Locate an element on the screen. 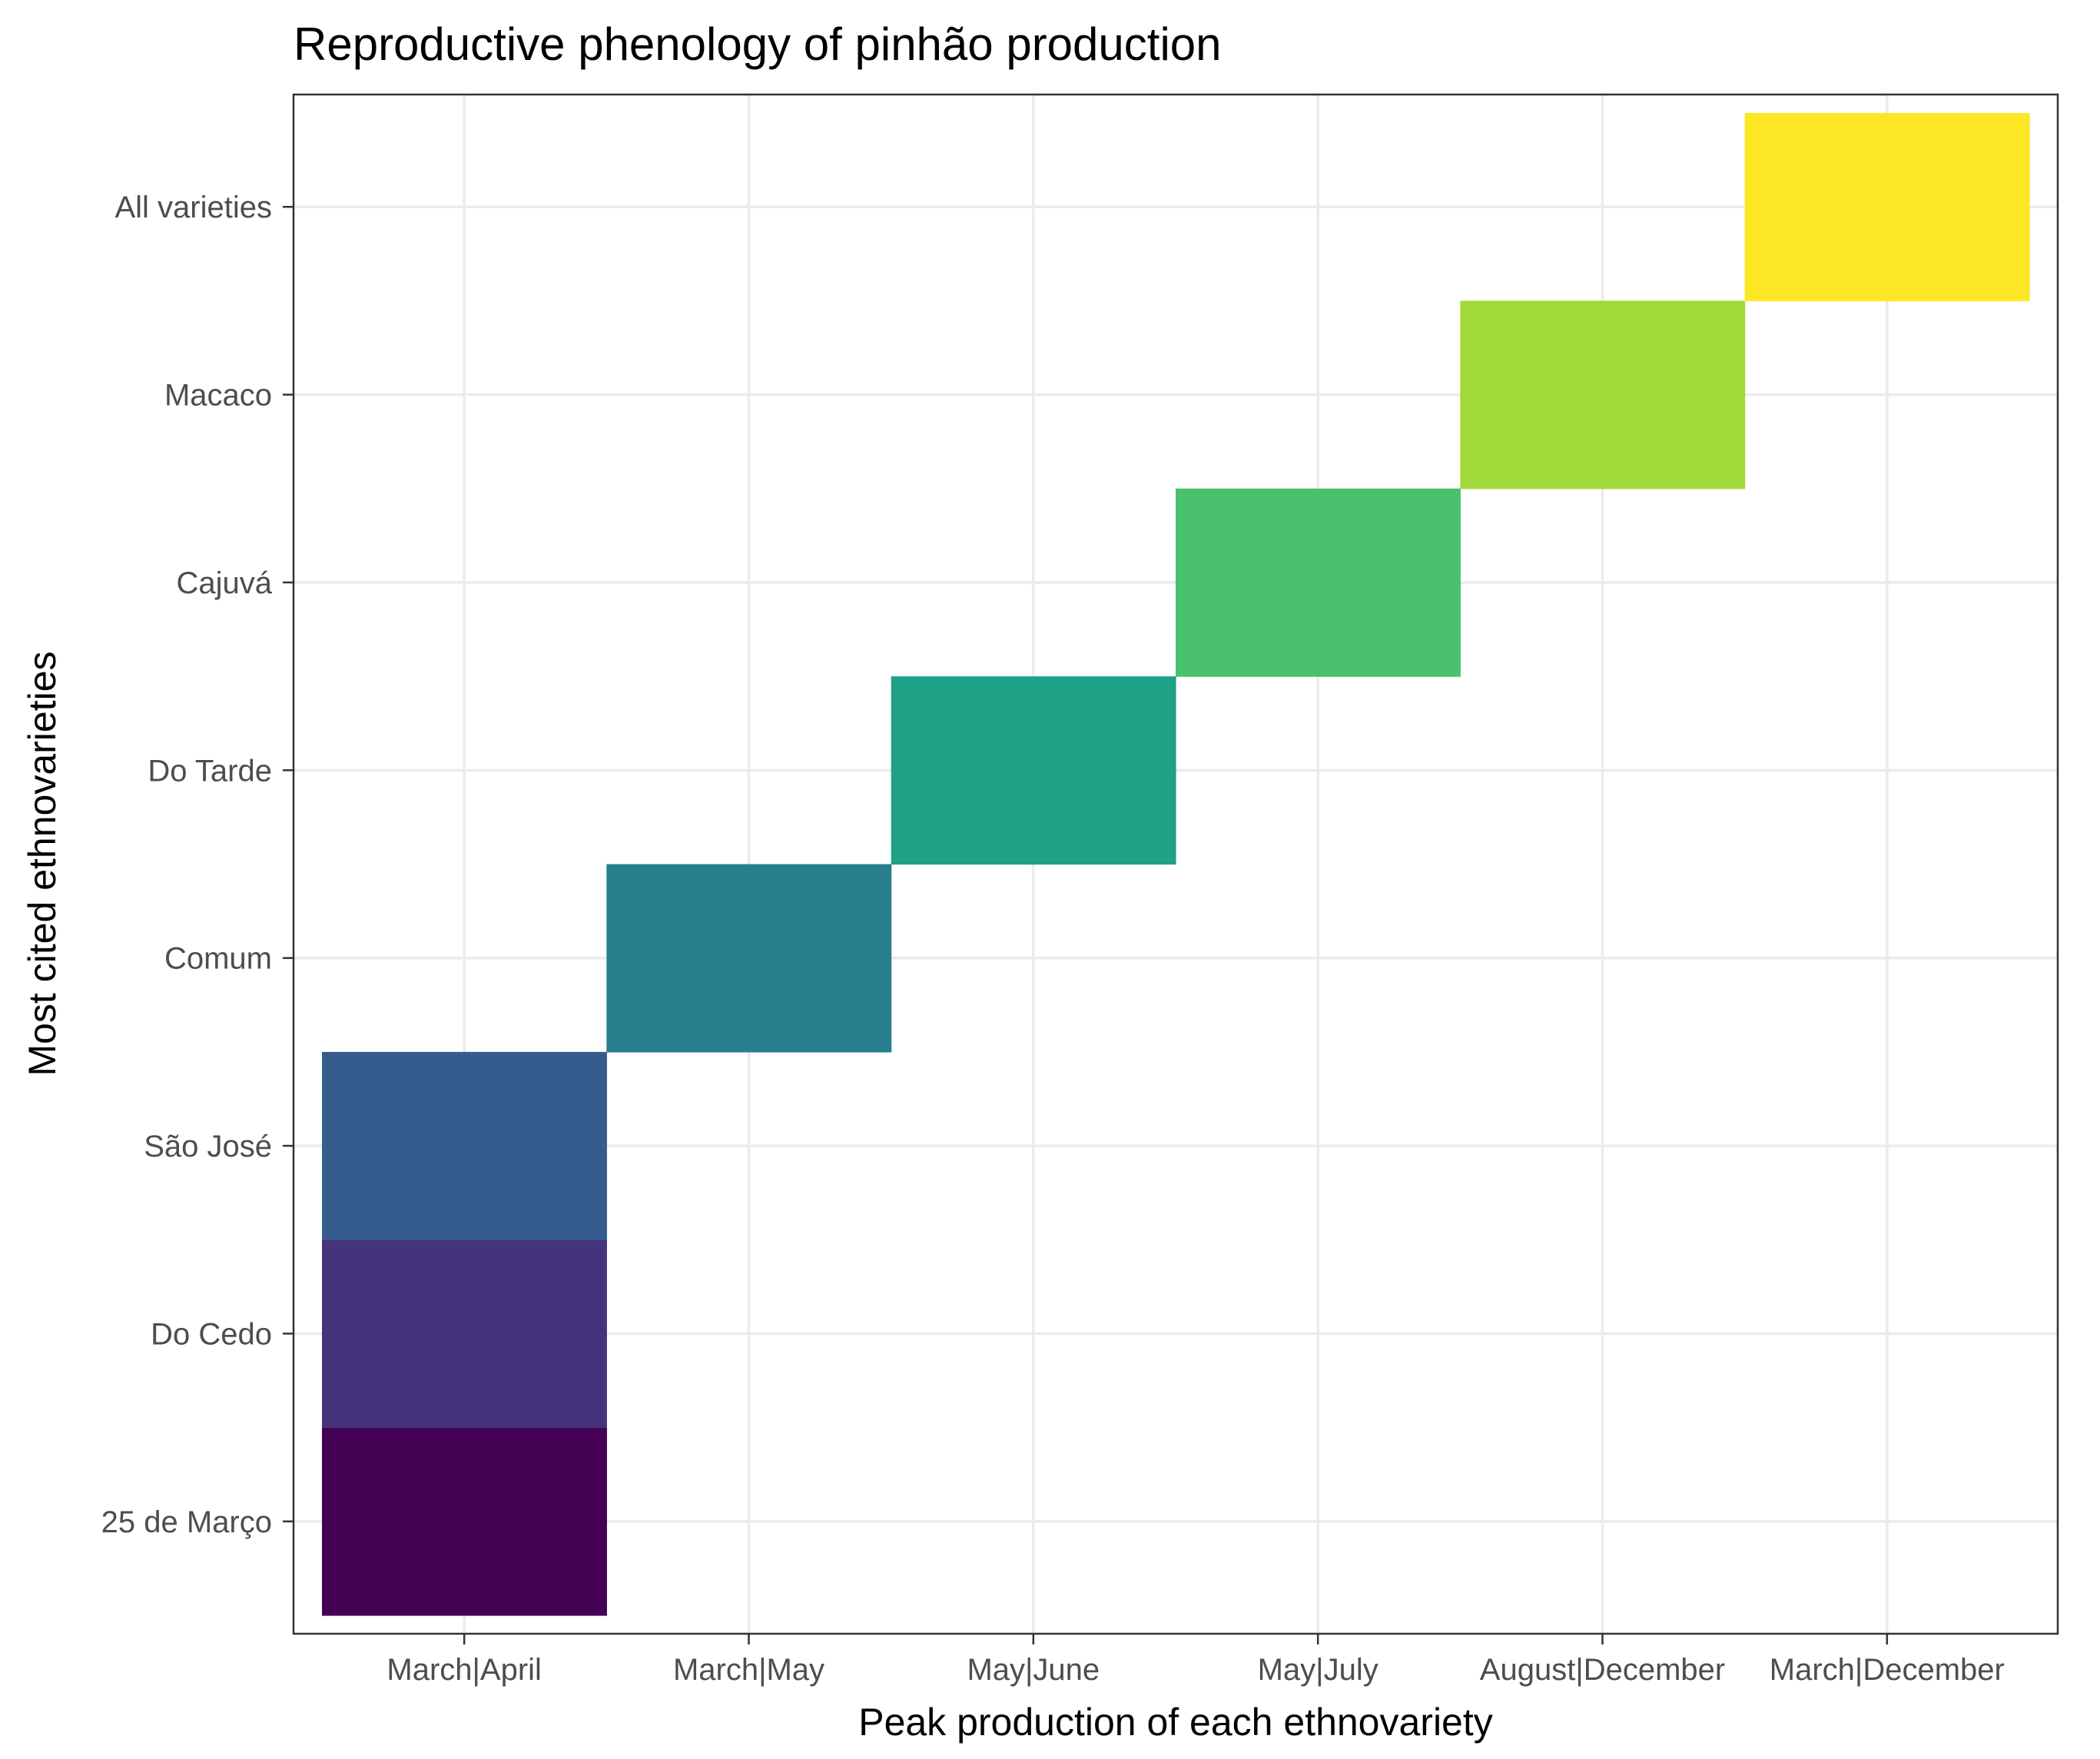  y-tick-label: All varieties is located at coordinates (193, 207).